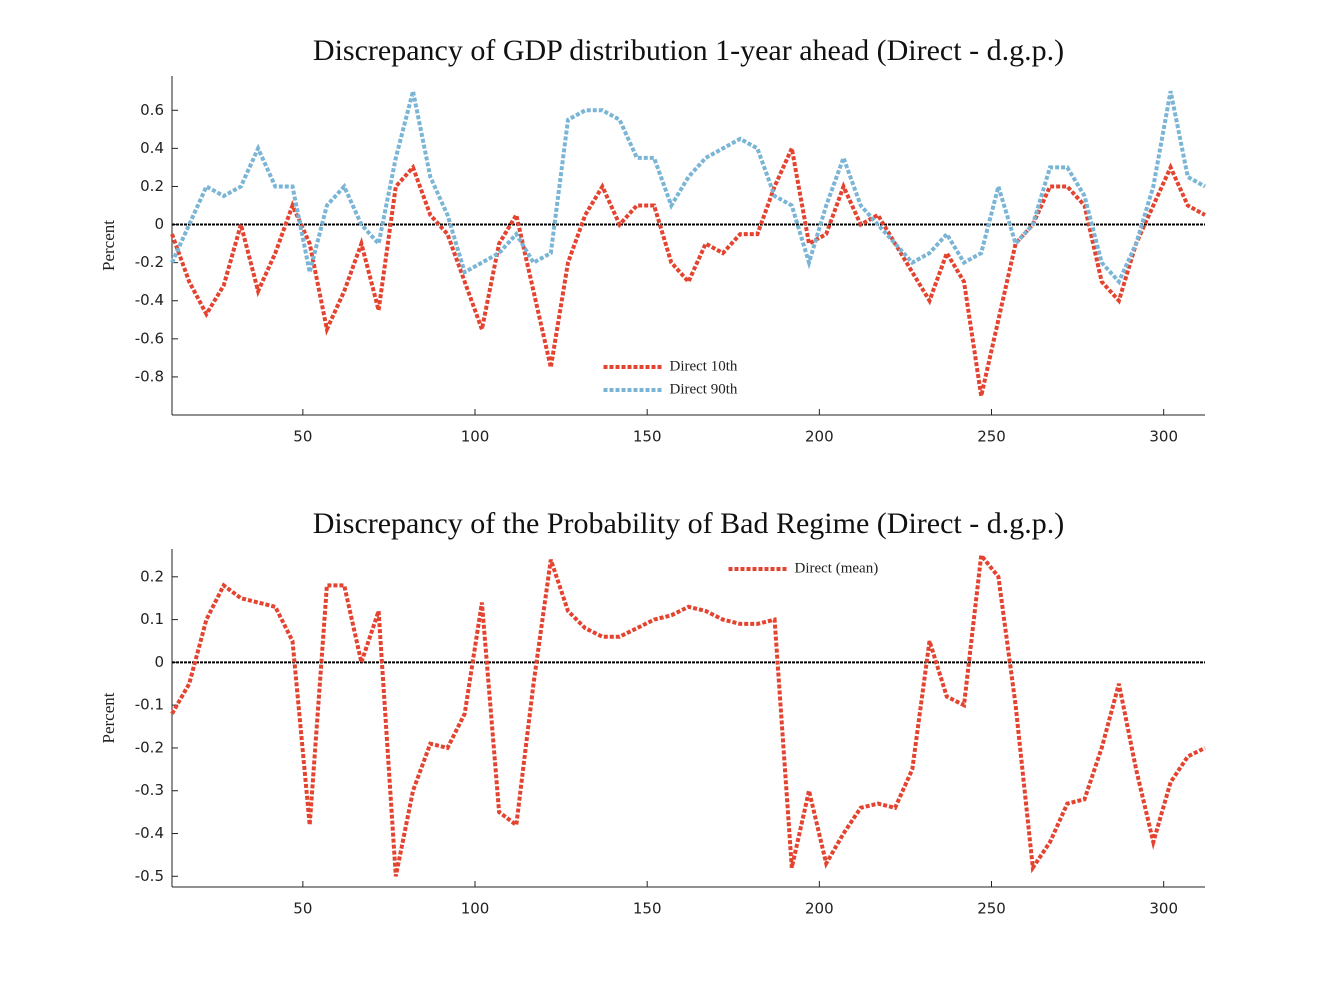 This screenshot has height=999, width=1332. Describe the element at coordinates (704, 389) in the screenshot. I see `legend-label: Direct 90th` at that location.